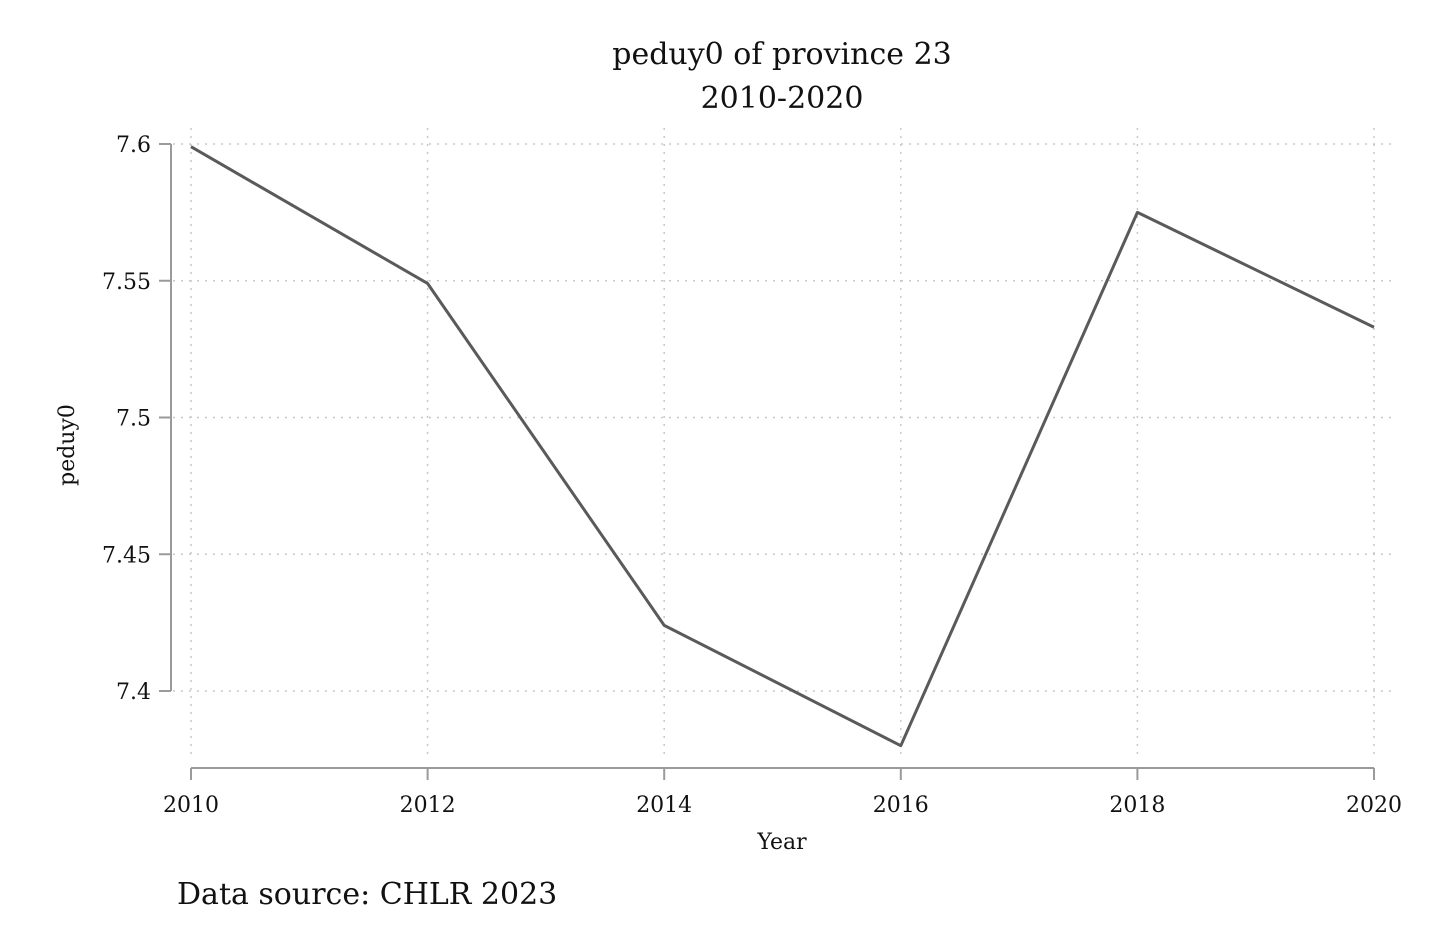 This screenshot has width=1429, height=952. I want to click on y-tick-label: 7.45, so click(126, 555).